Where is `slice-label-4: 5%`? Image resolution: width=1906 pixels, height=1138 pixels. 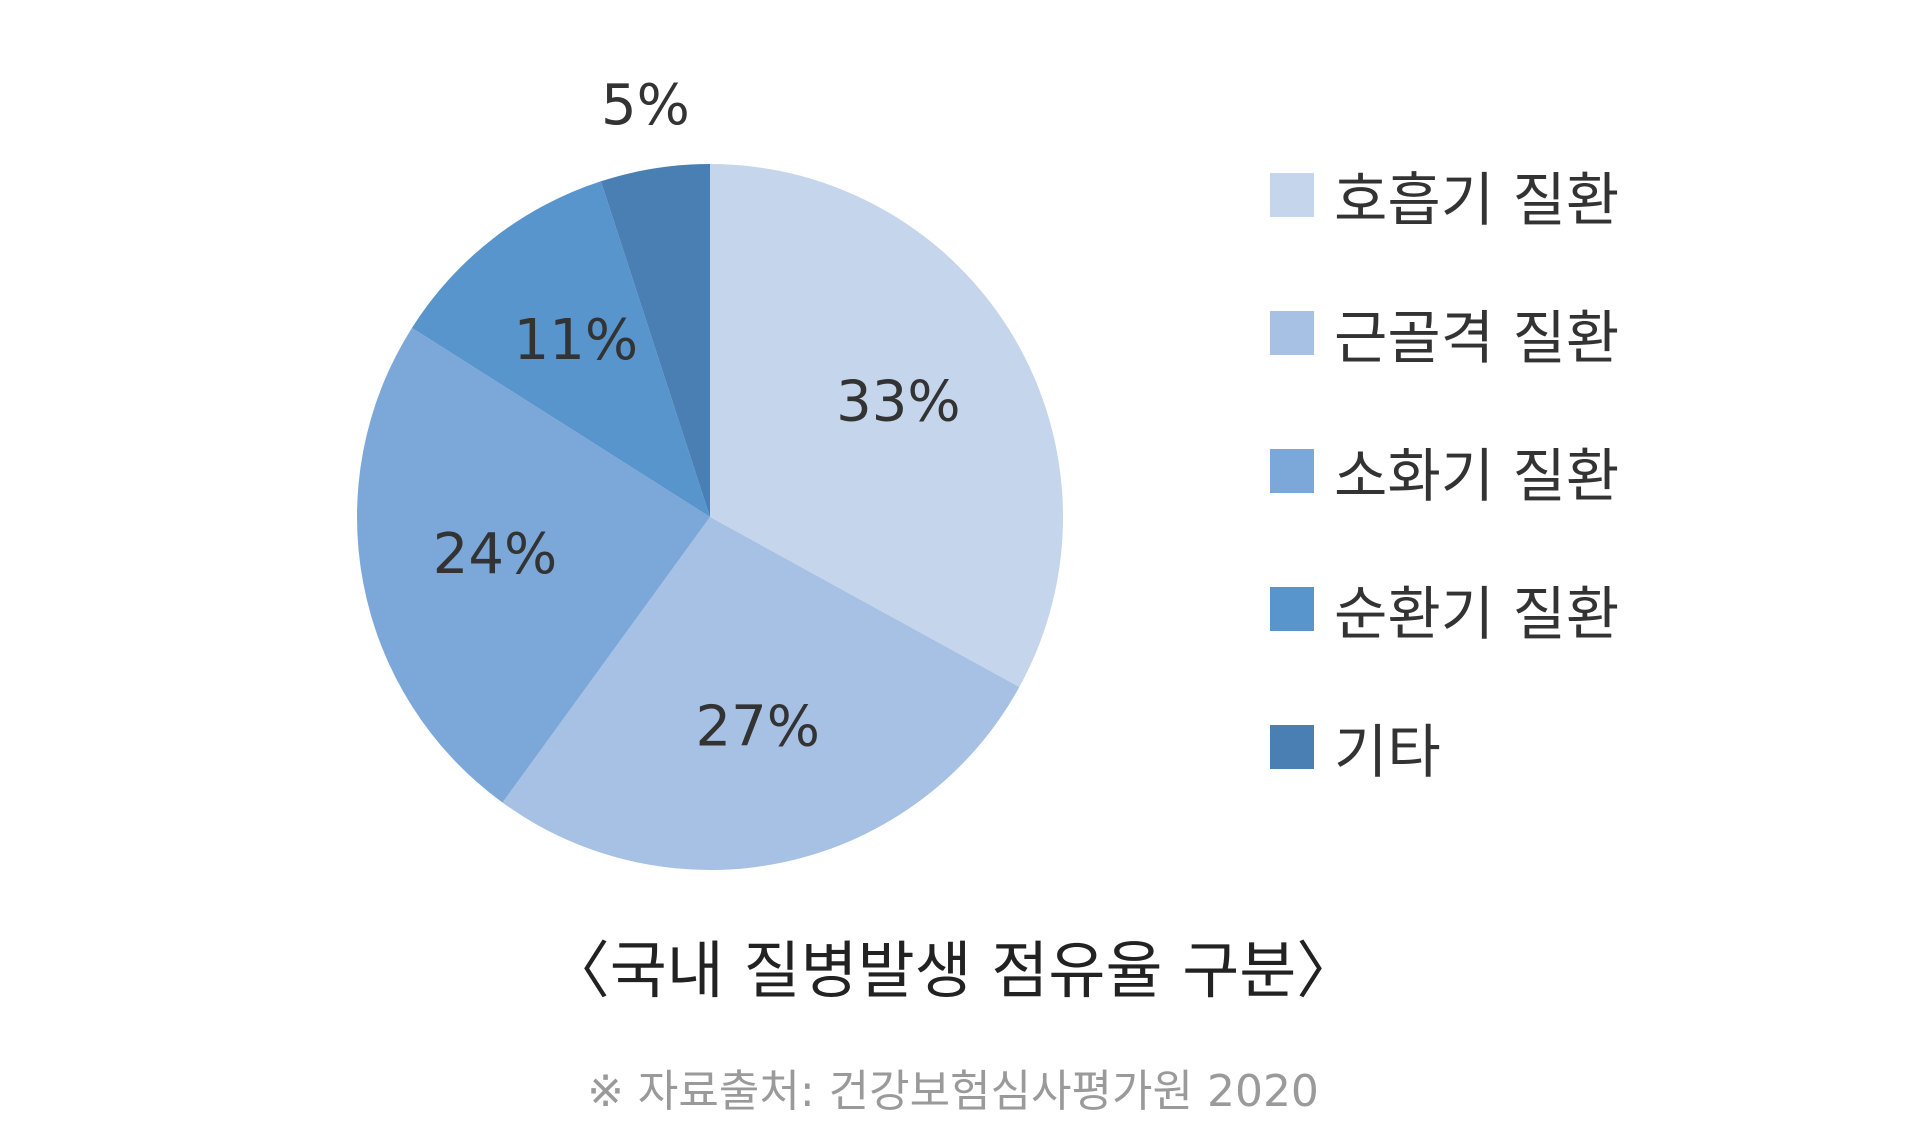 slice-label-4: 5% is located at coordinates (645, 105).